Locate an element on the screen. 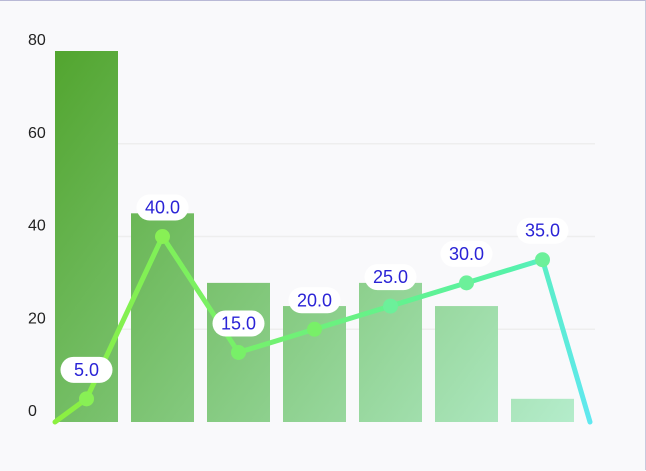 This screenshot has width=646, height=471. y-tick-label: 80 is located at coordinates (37, 40).